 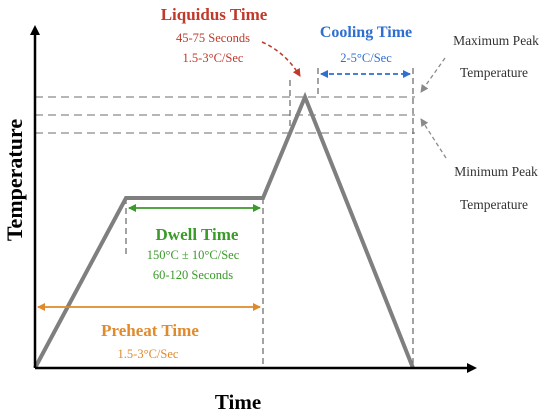 What do you see at coordinates (193, 275) in the screenshot?
I see `dwell-duration: 60-120 Seconds` at bounding box center [193, 275].